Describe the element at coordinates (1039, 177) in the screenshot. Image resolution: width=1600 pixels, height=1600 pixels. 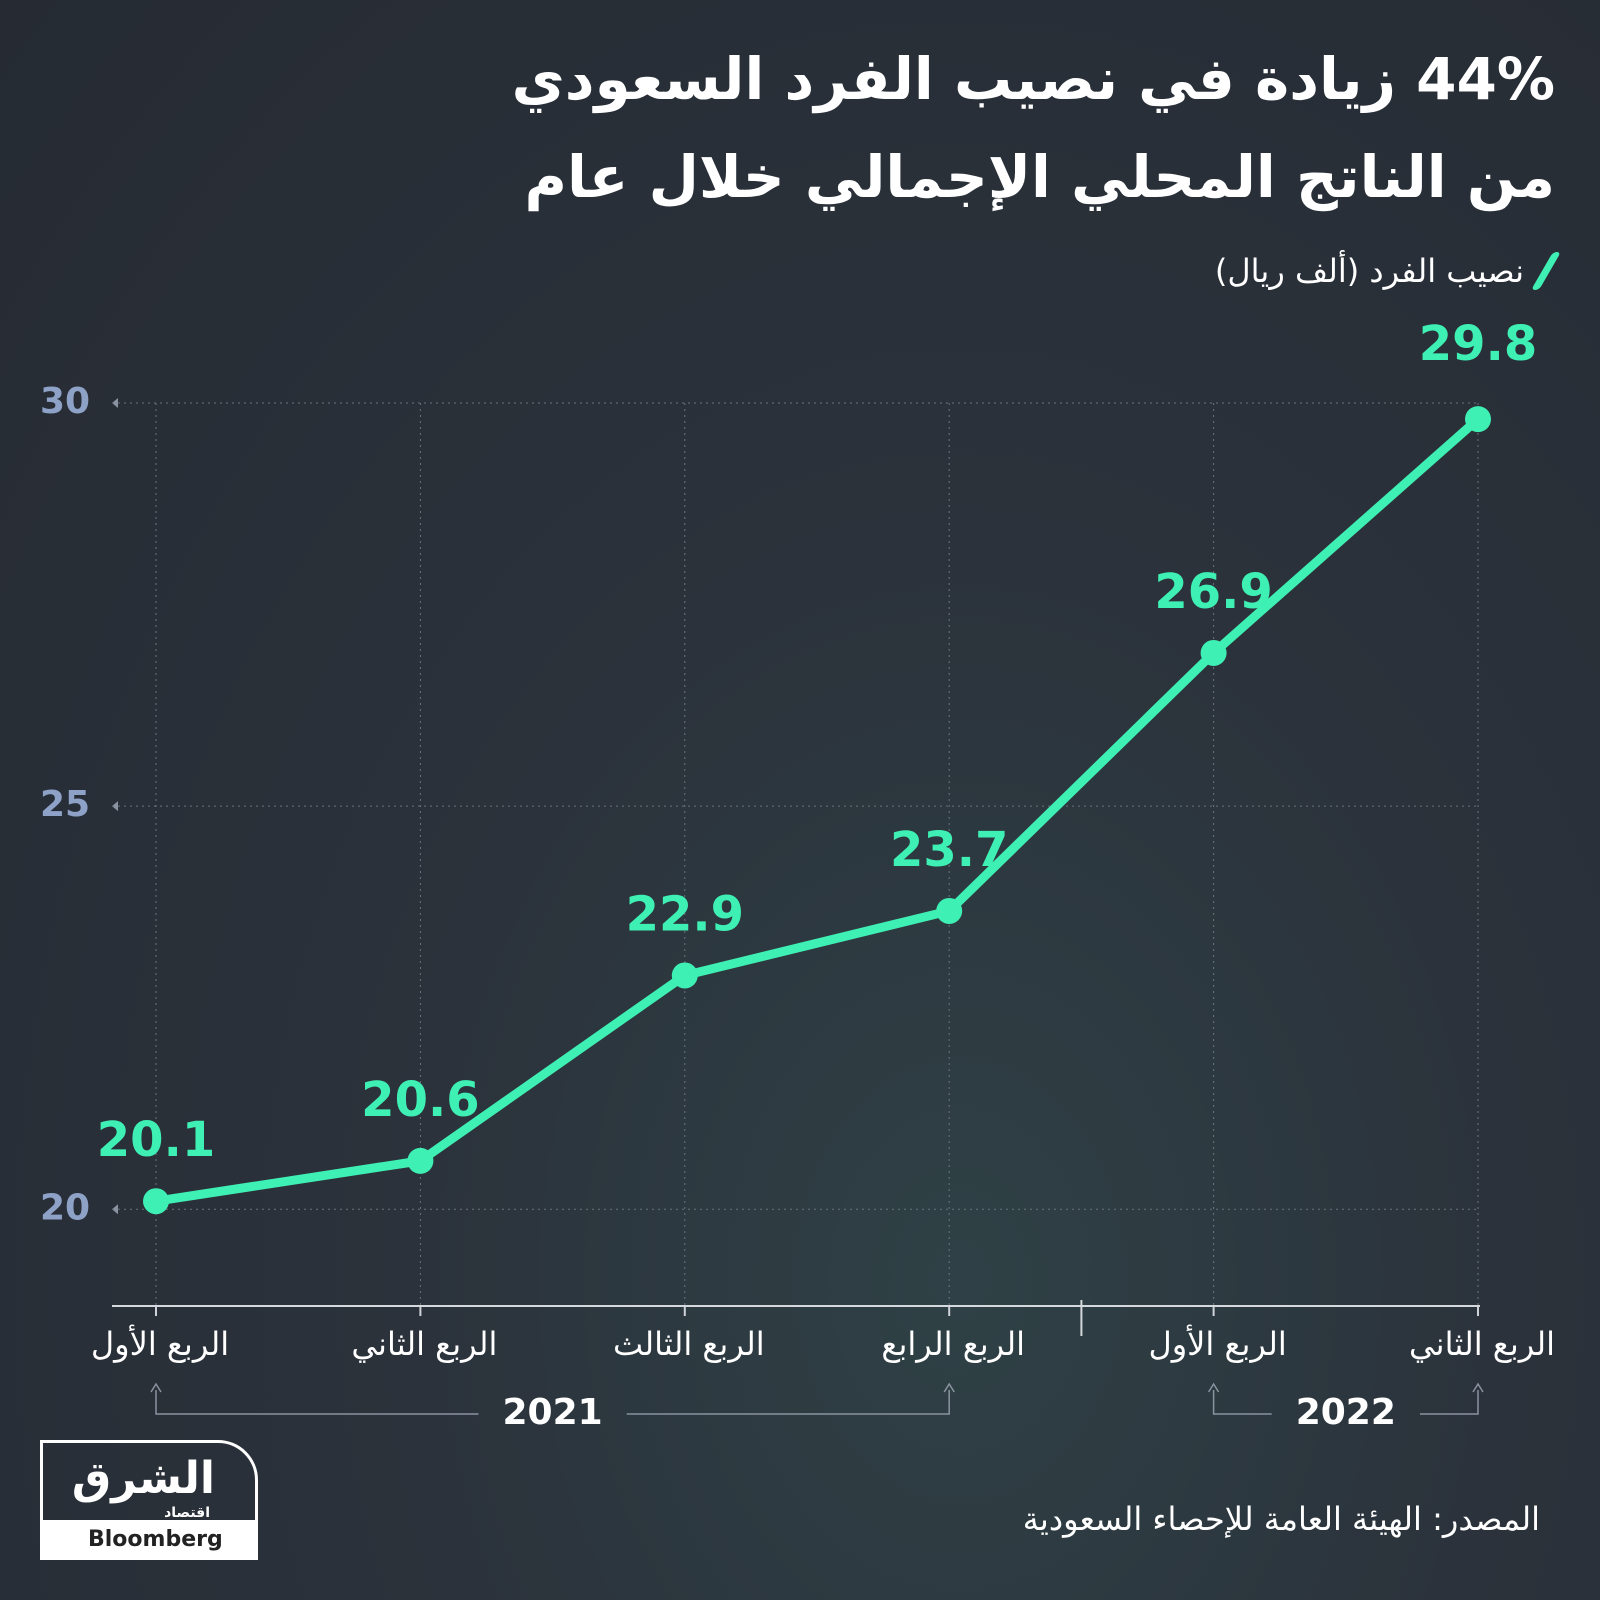
I see `title-line: من الناتج المحلي الإجمالي خلال عام` at that location.